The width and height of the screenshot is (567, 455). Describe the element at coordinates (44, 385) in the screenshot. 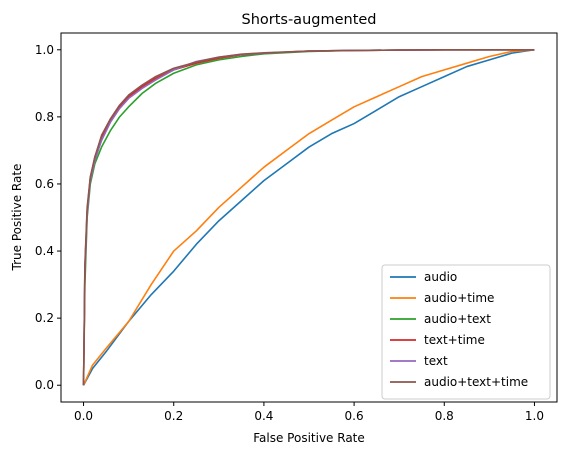

I see `y-tick-label: 0.0` at that location.